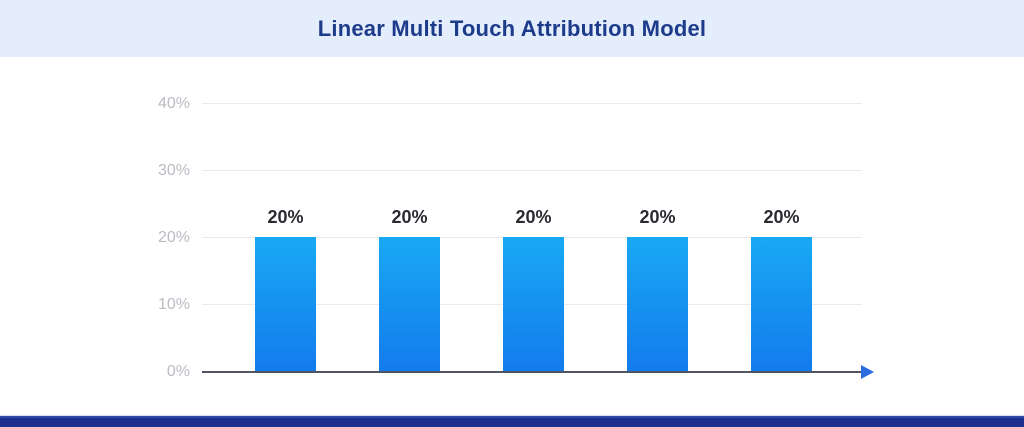  What do you see at coordinates (285, 217) in the screenshot?
I see `bar-value-label-1: 20%` at bounding box center [285, 217].